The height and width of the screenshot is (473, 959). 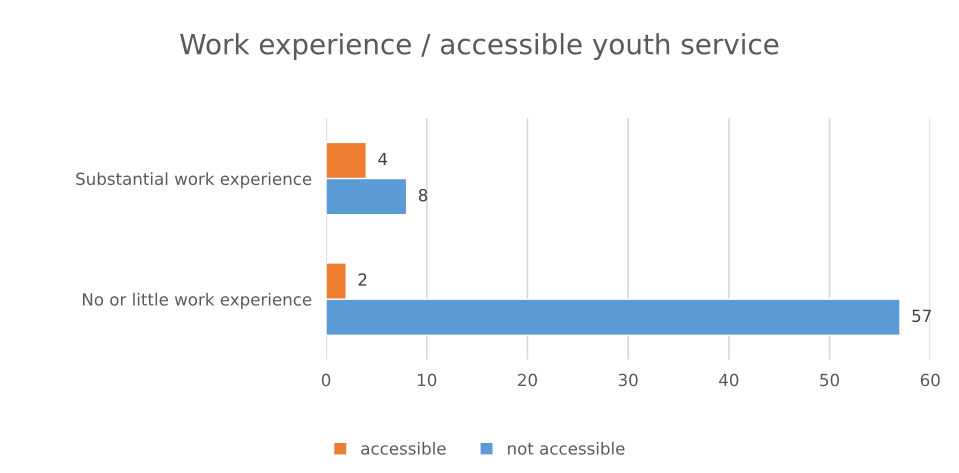 What do you see at coordinates (423, 195) in the screenshot?
I see `data-label: 8` at bounding box center [423, 195].